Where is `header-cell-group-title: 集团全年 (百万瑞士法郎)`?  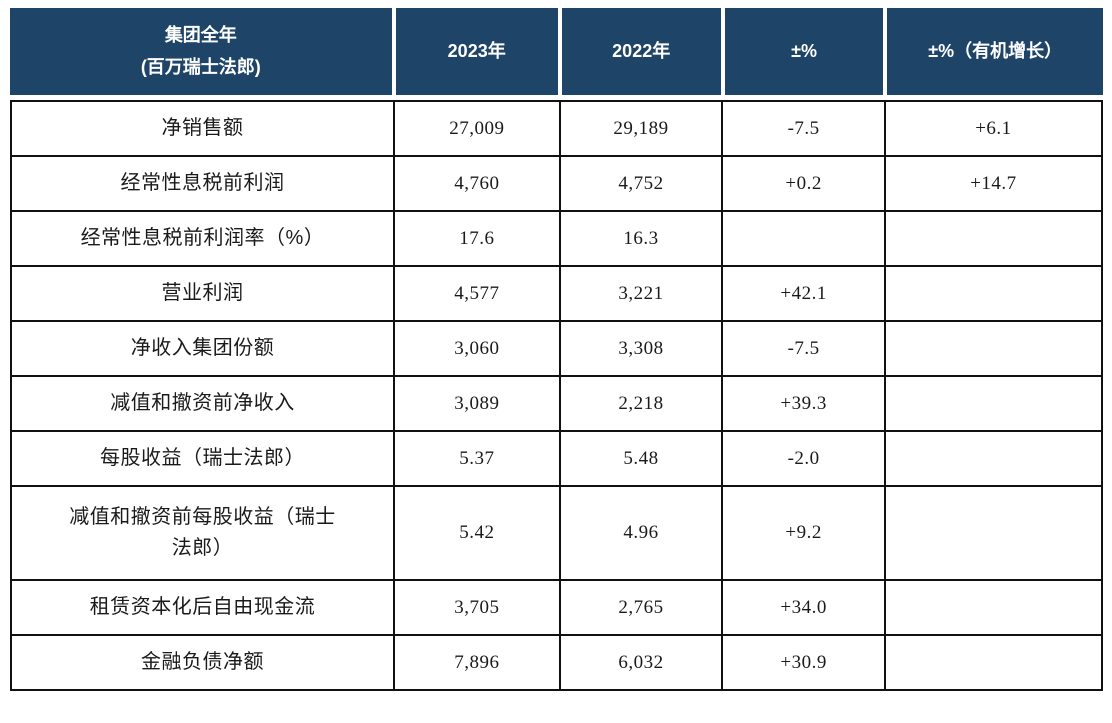
header-cell-group-title: 集团全年 (百万瑞士法郎) is located at coordinates (202, 51).